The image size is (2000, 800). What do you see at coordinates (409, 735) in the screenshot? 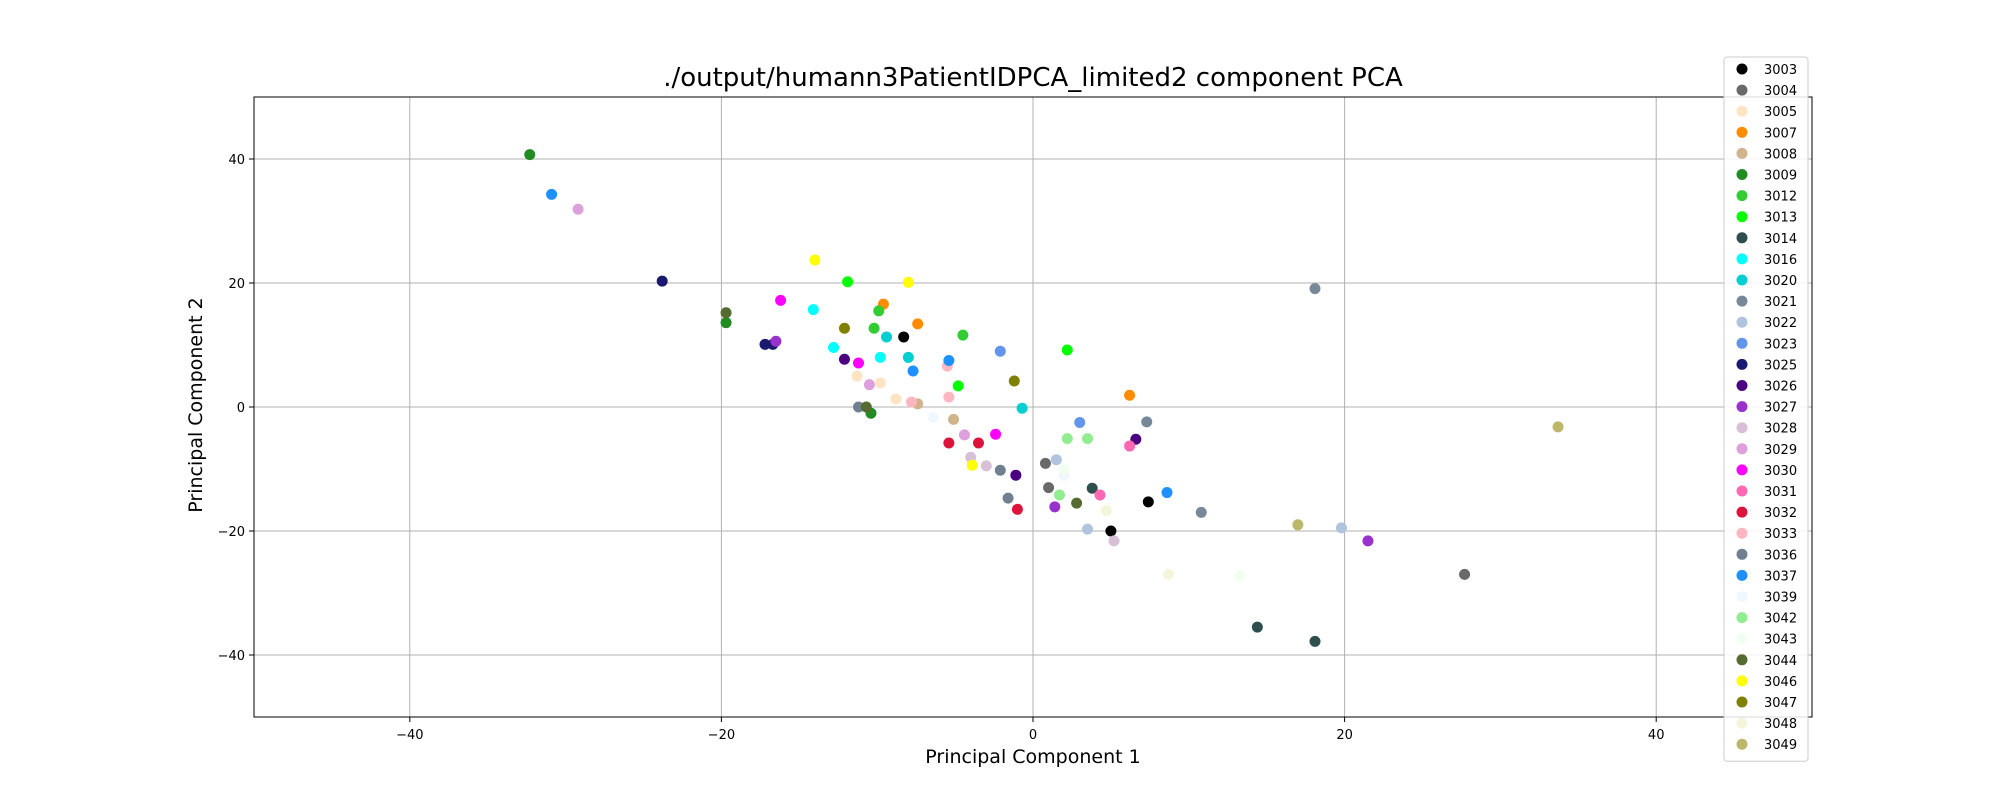
I see `x-tick-label: −40` at bounding box center [409, 735].